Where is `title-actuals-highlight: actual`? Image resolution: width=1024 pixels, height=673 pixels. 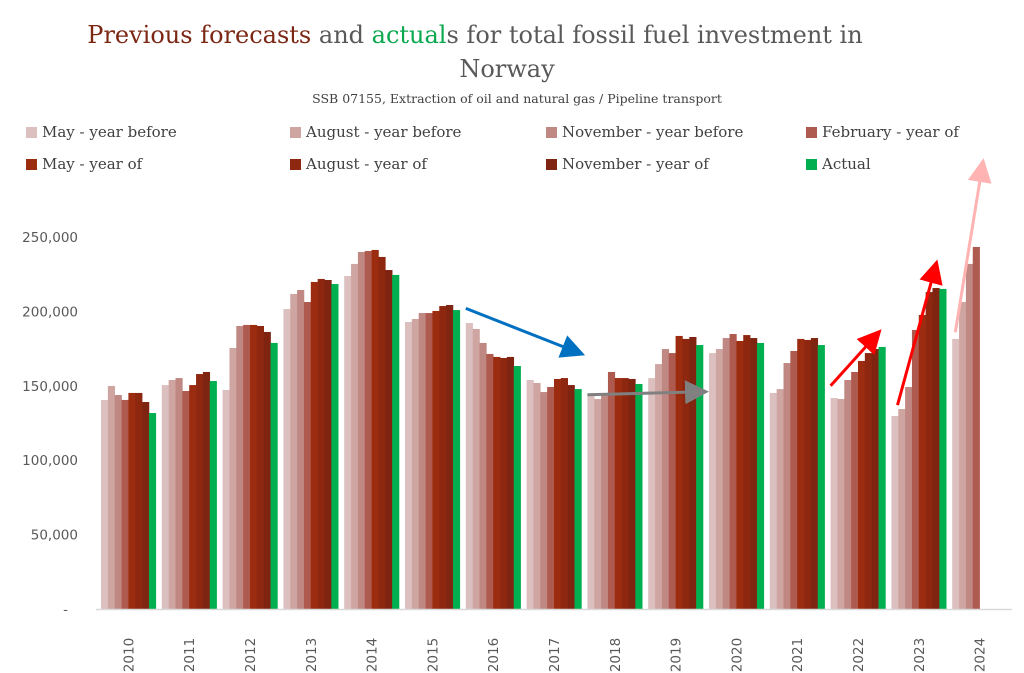 title-actuals-highlight: actual is located at coordinates (409, 35).